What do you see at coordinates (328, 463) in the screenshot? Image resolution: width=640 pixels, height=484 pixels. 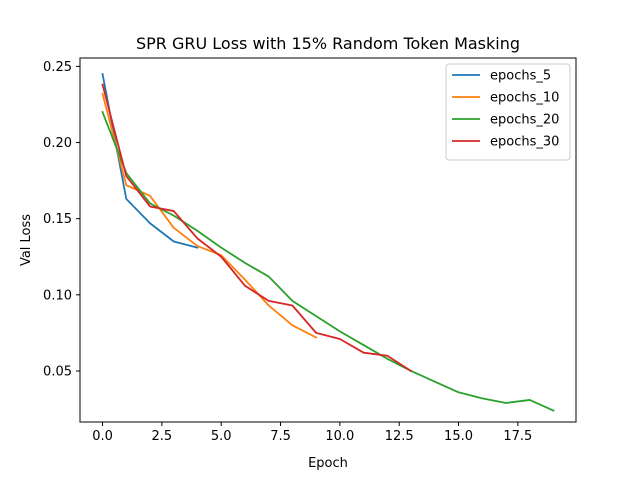 I see `x-axis-label: Epoch` at bounding box center [328, 463].